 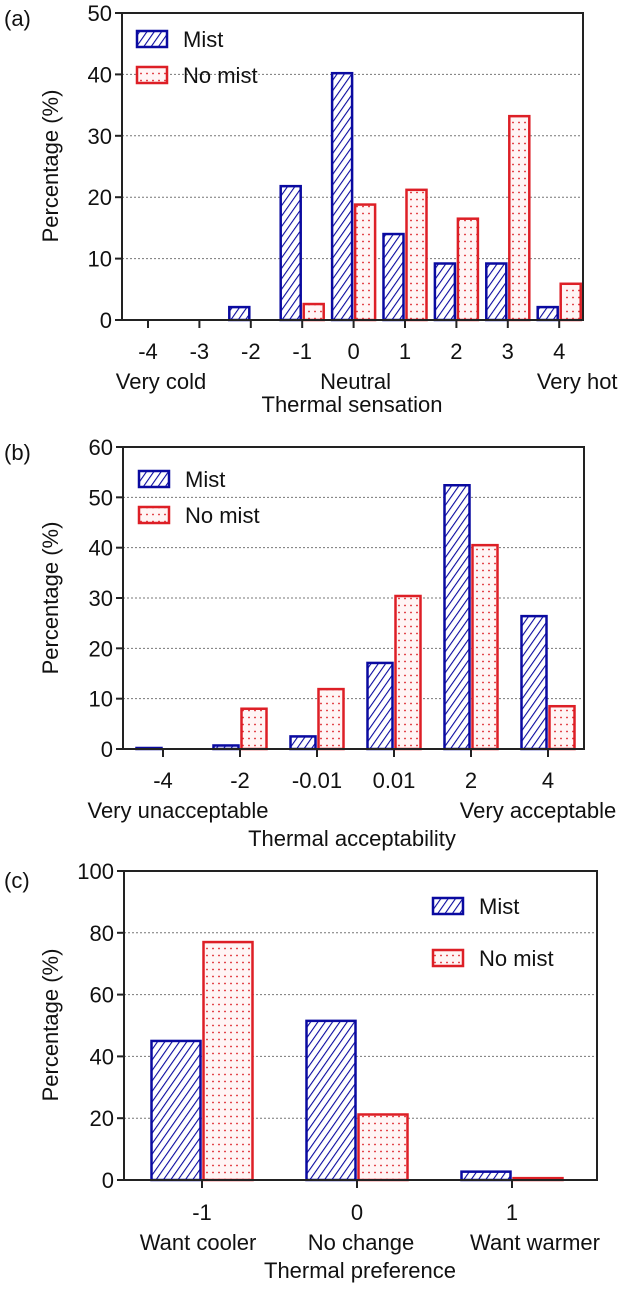 What do you see at coordinates (380, 706) in the screenshot?
I see `bar-mist-0.01` at bounding box center [380, 706].